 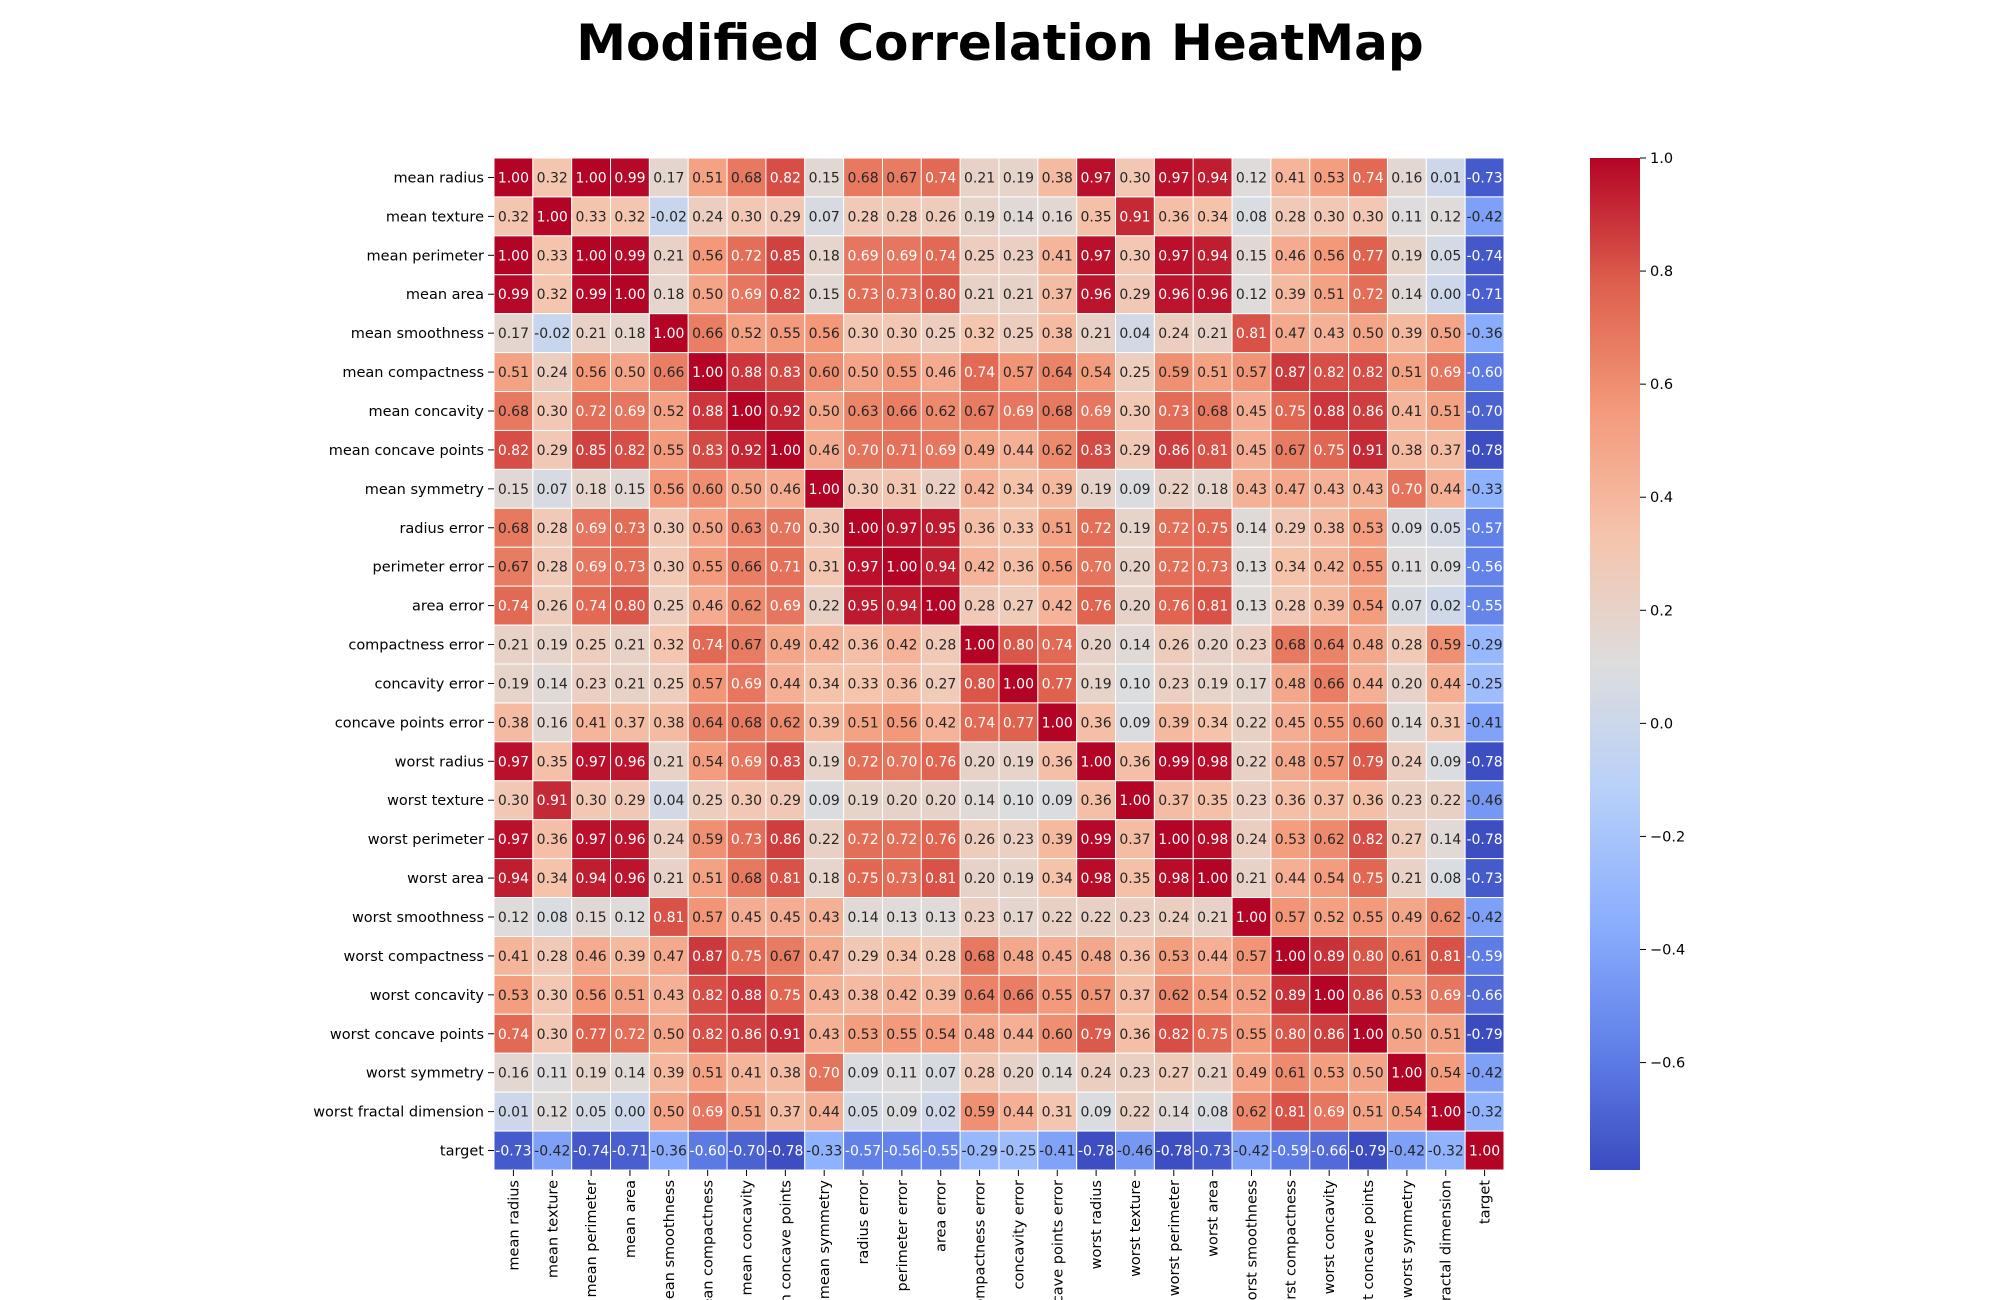 What do you see at coordinates (1484, 412) in the screenshot?
I see `cell-value-label: -0.70` at bounding box center [1484, 412].